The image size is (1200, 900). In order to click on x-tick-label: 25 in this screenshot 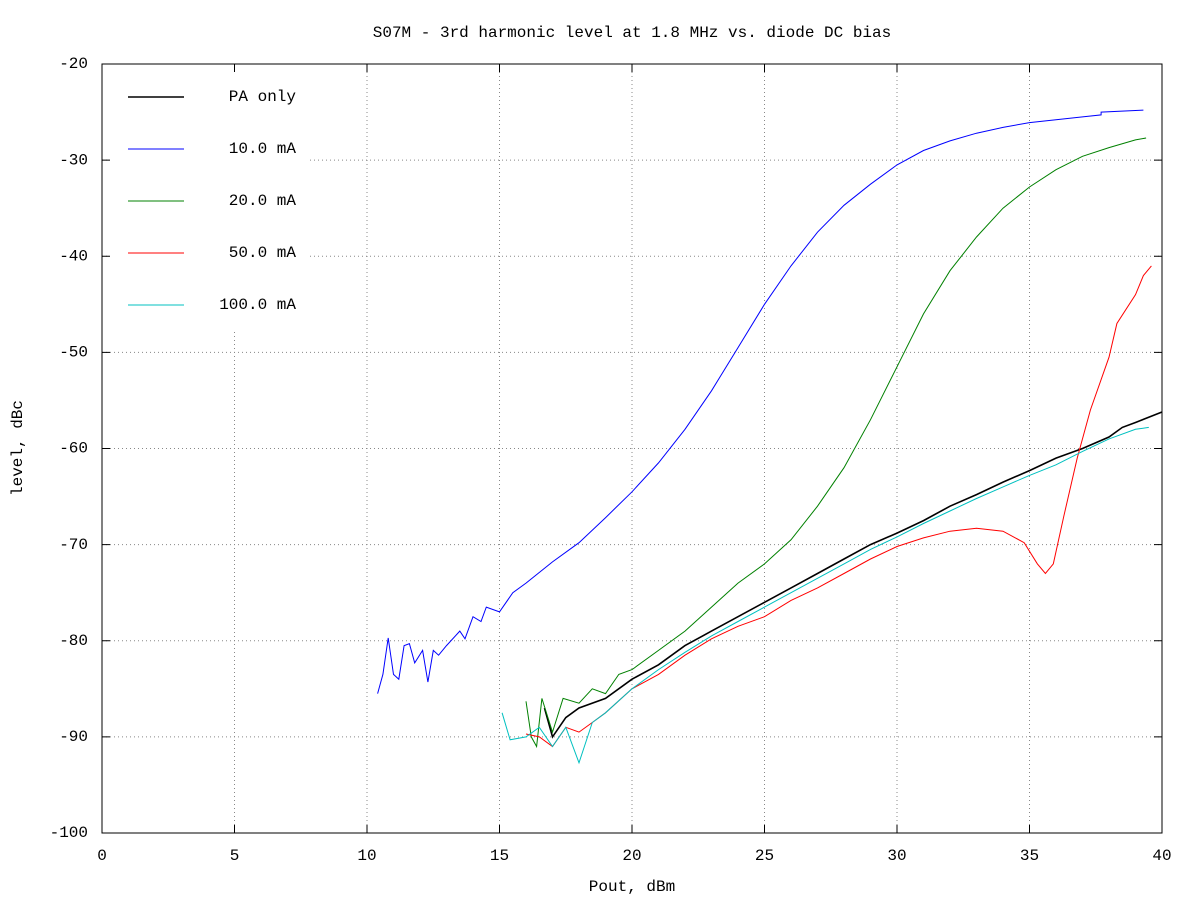, I will do `click(764, 856)`.